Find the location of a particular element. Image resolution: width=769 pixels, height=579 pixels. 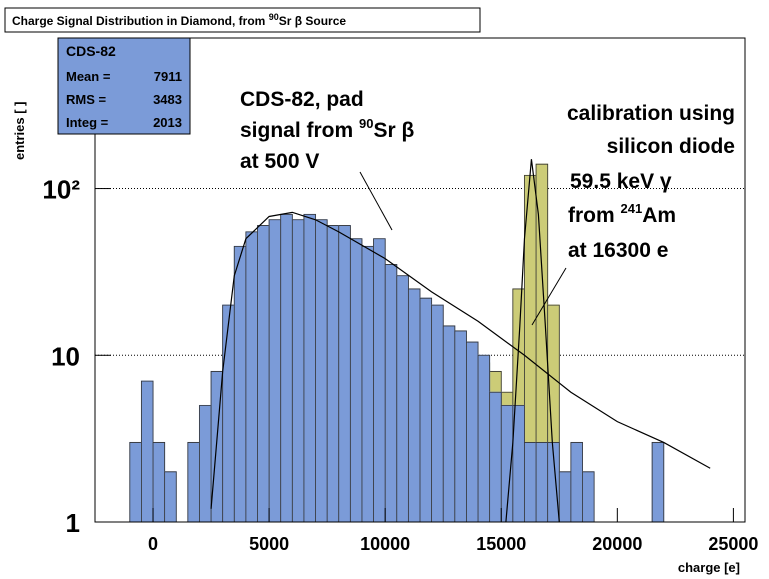

x-tick-label: 10000 is located at coordinates (385, 544).